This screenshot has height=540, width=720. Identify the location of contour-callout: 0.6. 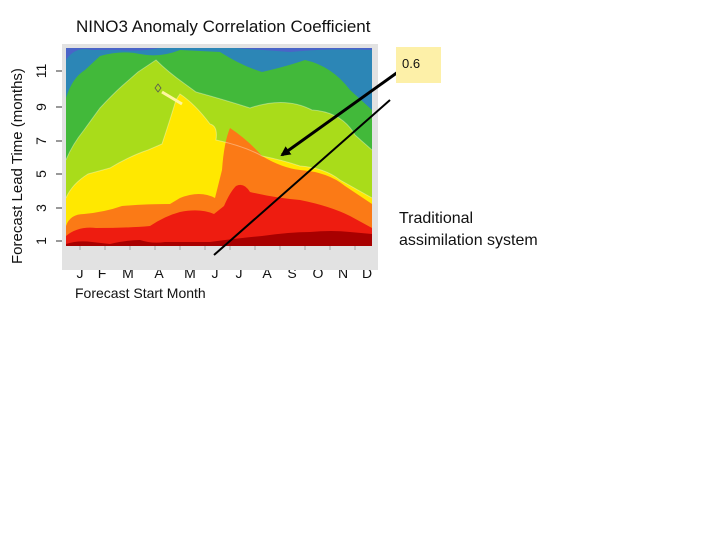
(418, 65).